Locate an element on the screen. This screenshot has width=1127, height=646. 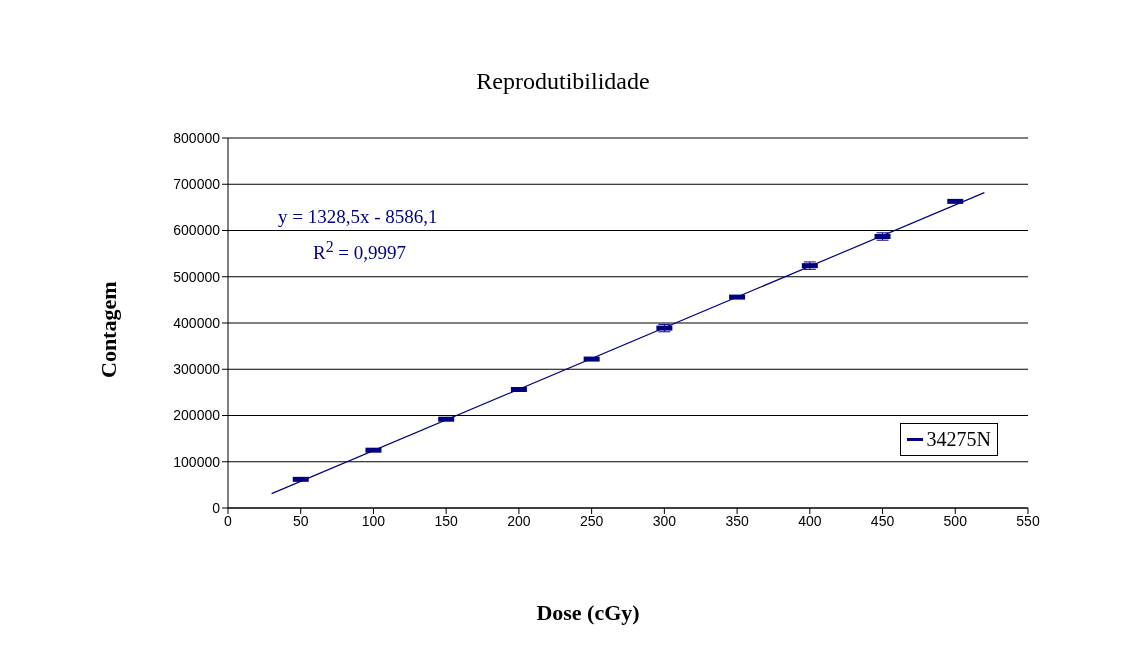
x-tick-label: 250 is located at coordinates (591, 520).